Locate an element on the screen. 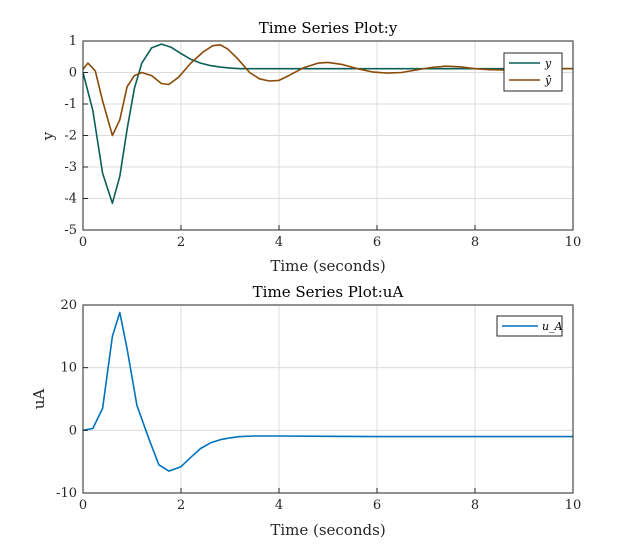 This screenshot has height=555, width=634. legend-label-y: y is located at coordinates (548, 63).